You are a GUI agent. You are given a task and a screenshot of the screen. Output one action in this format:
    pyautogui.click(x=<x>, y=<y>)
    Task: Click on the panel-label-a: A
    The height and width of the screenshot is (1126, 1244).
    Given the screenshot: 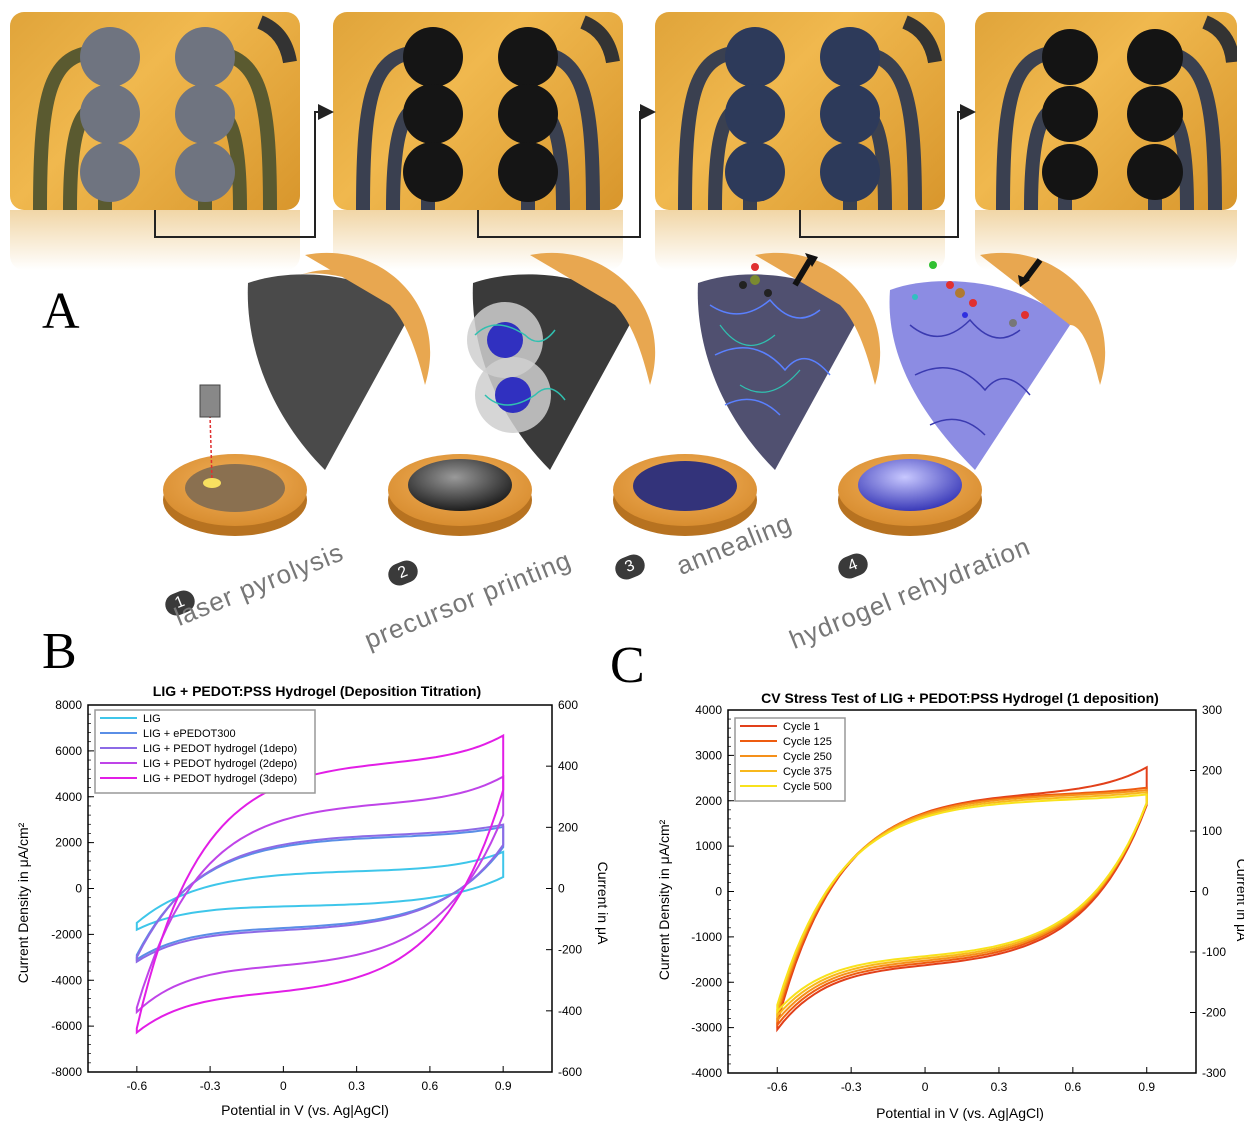 What is the action you would take?
    pyautogui.click(x=61, y=311)
    